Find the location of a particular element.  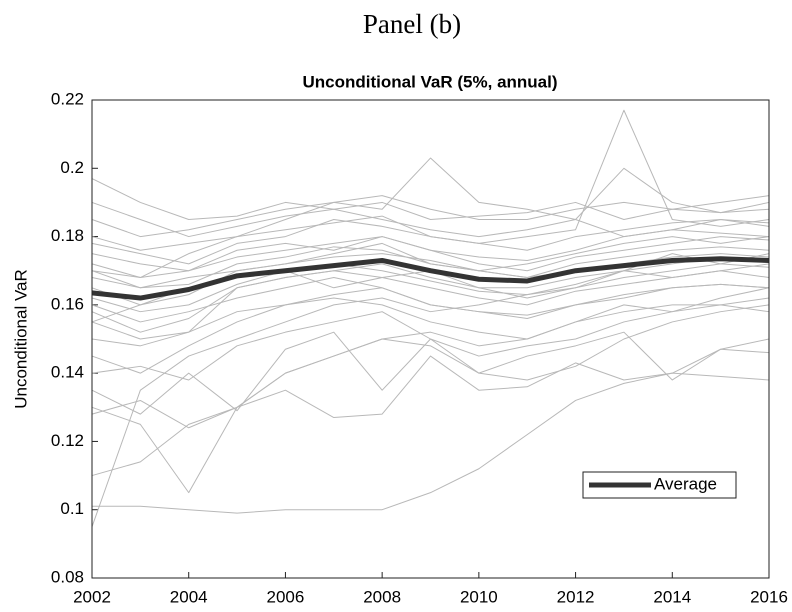

y-tick-label: 0.2 is located at coordinates (72, 167).